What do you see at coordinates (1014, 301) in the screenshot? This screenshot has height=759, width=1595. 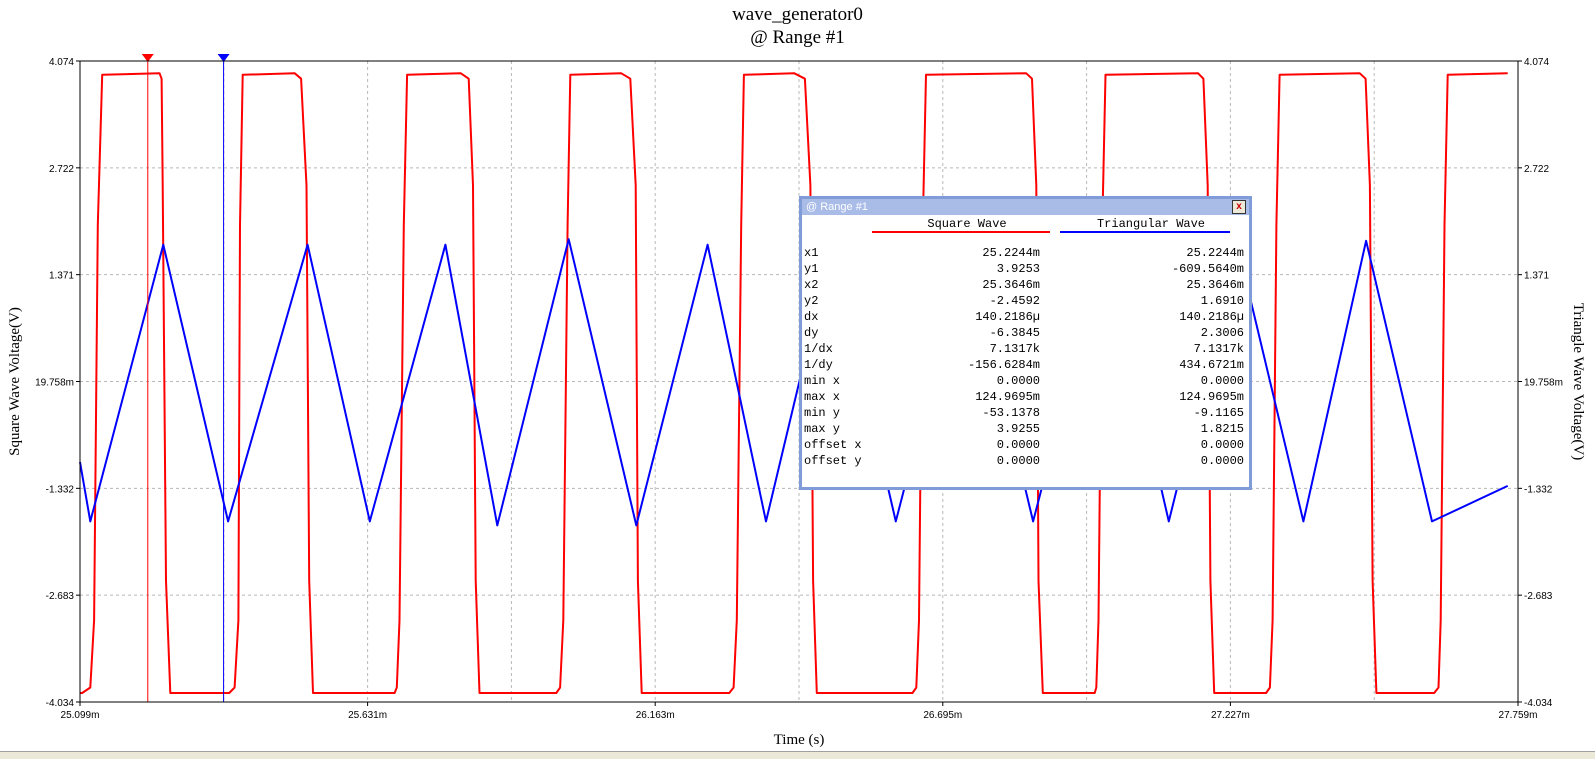 I see `square-wave-value: -2.4592` at bounding box center [1014, 301].